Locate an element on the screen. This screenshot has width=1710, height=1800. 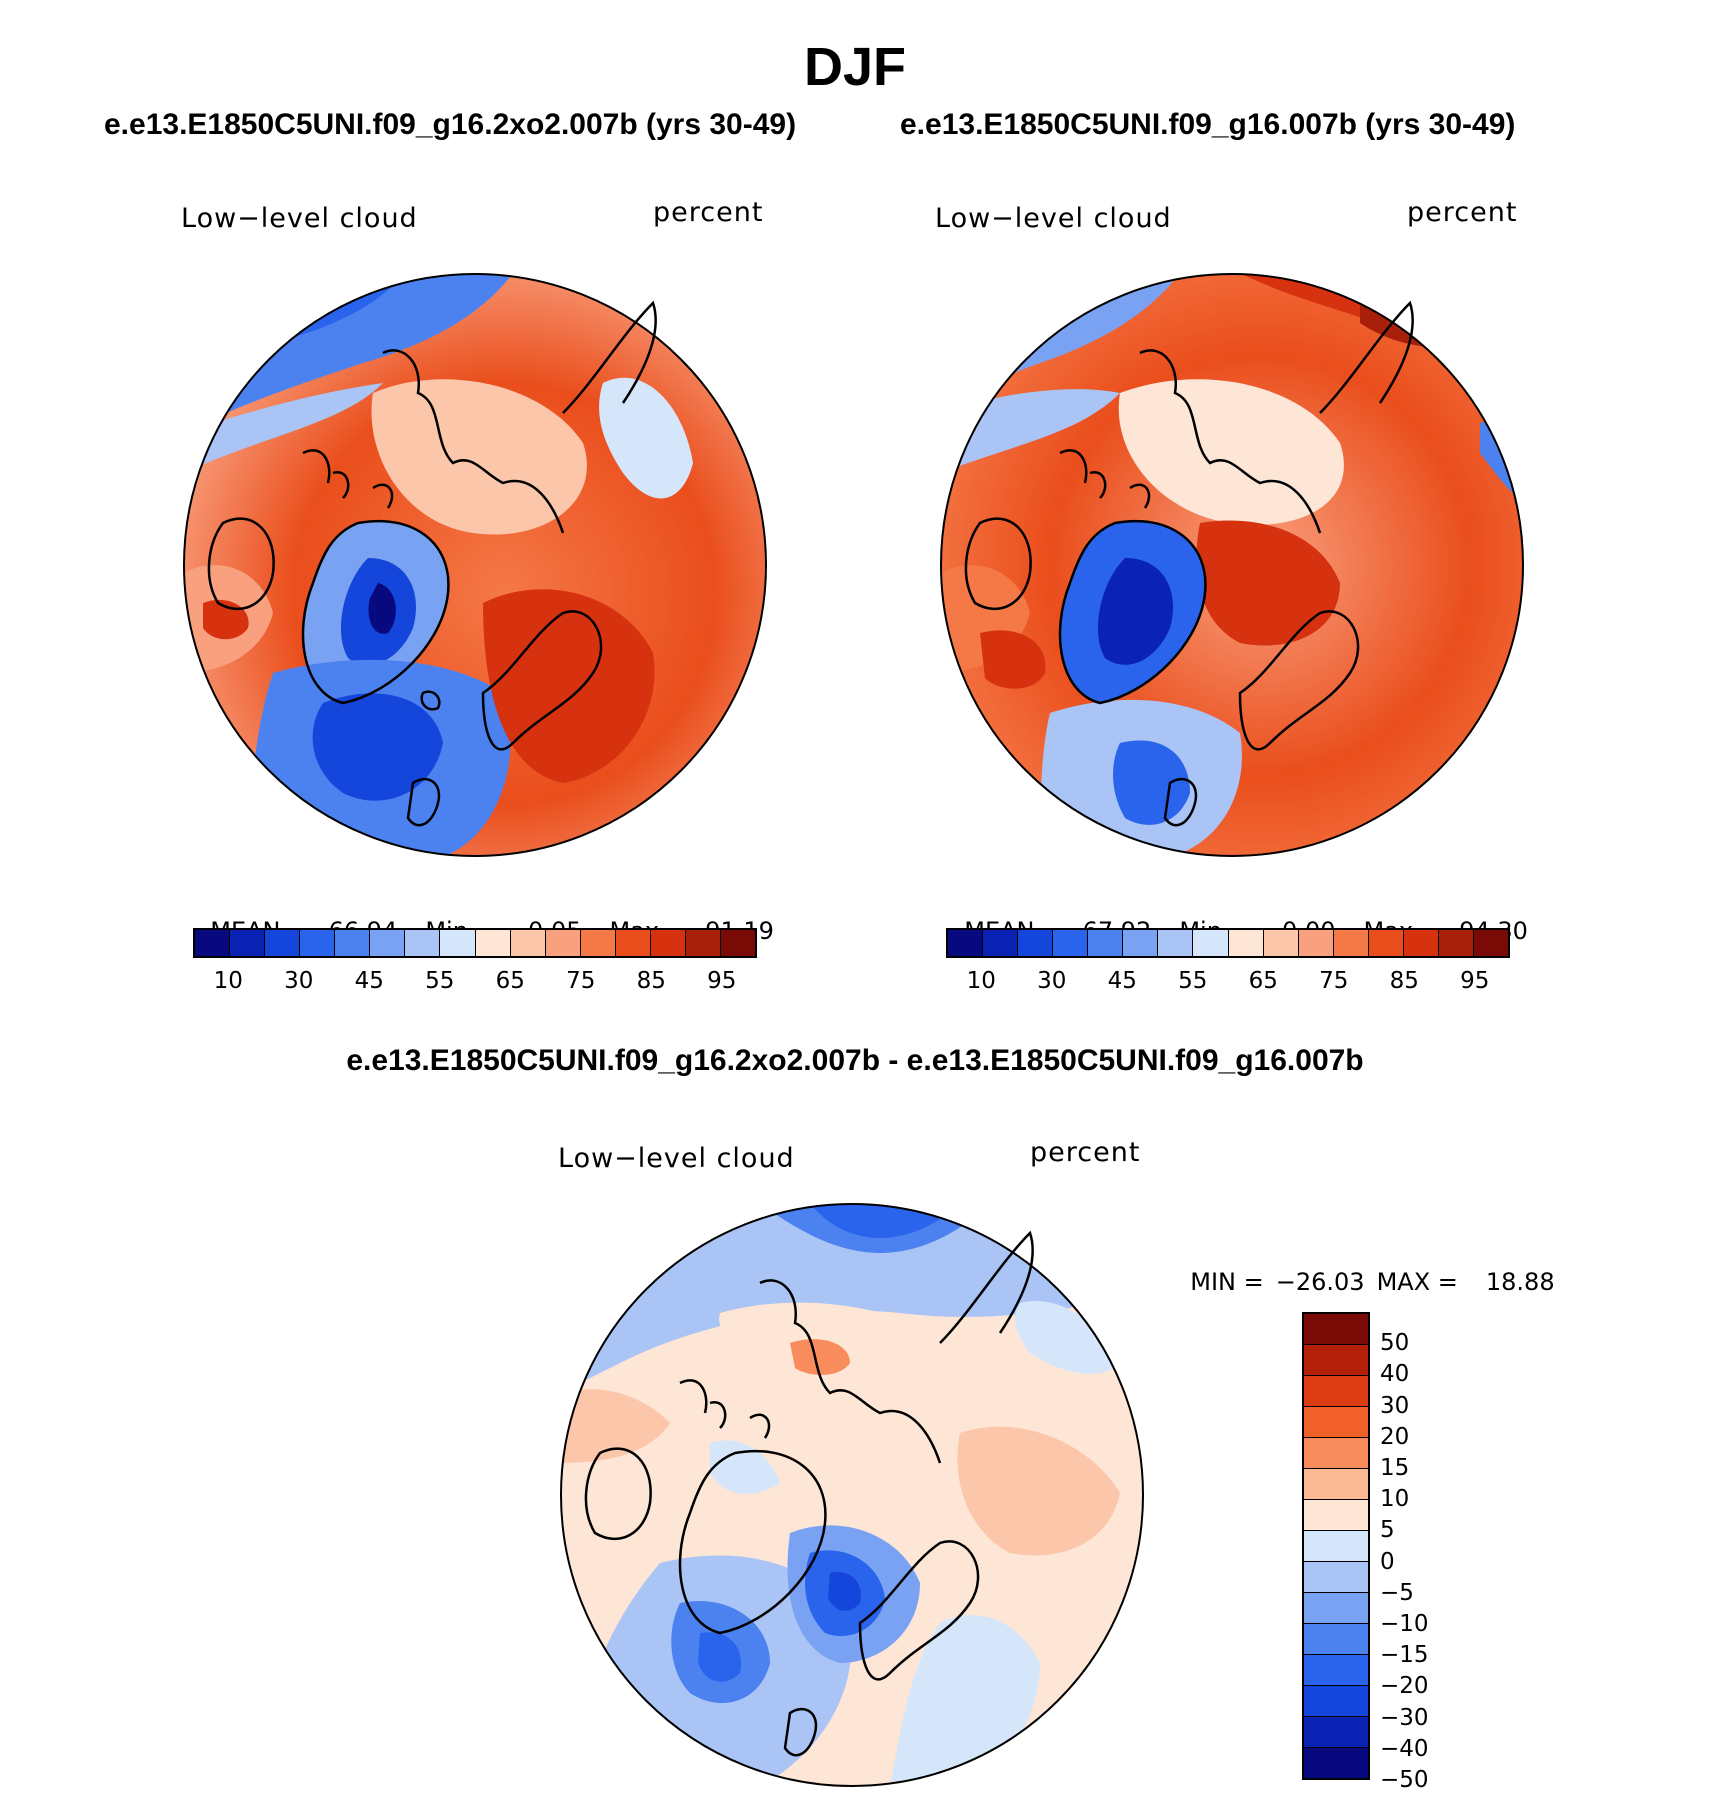
panel1-region-central-arctic is located at coordinates (479, 457).